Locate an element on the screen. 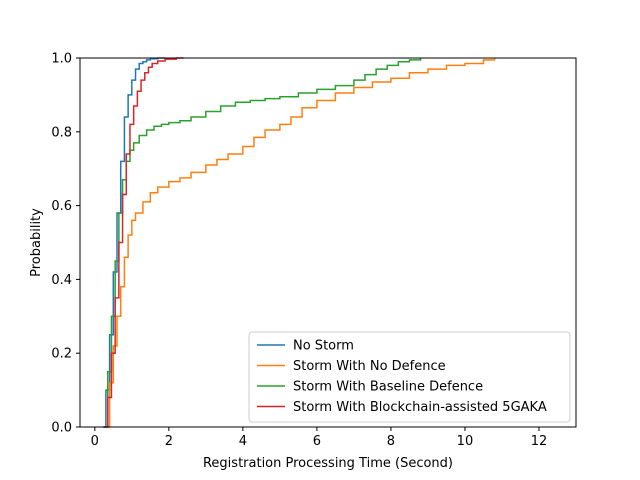  x-tick-label: 8 is located at coordinates (391, 441).